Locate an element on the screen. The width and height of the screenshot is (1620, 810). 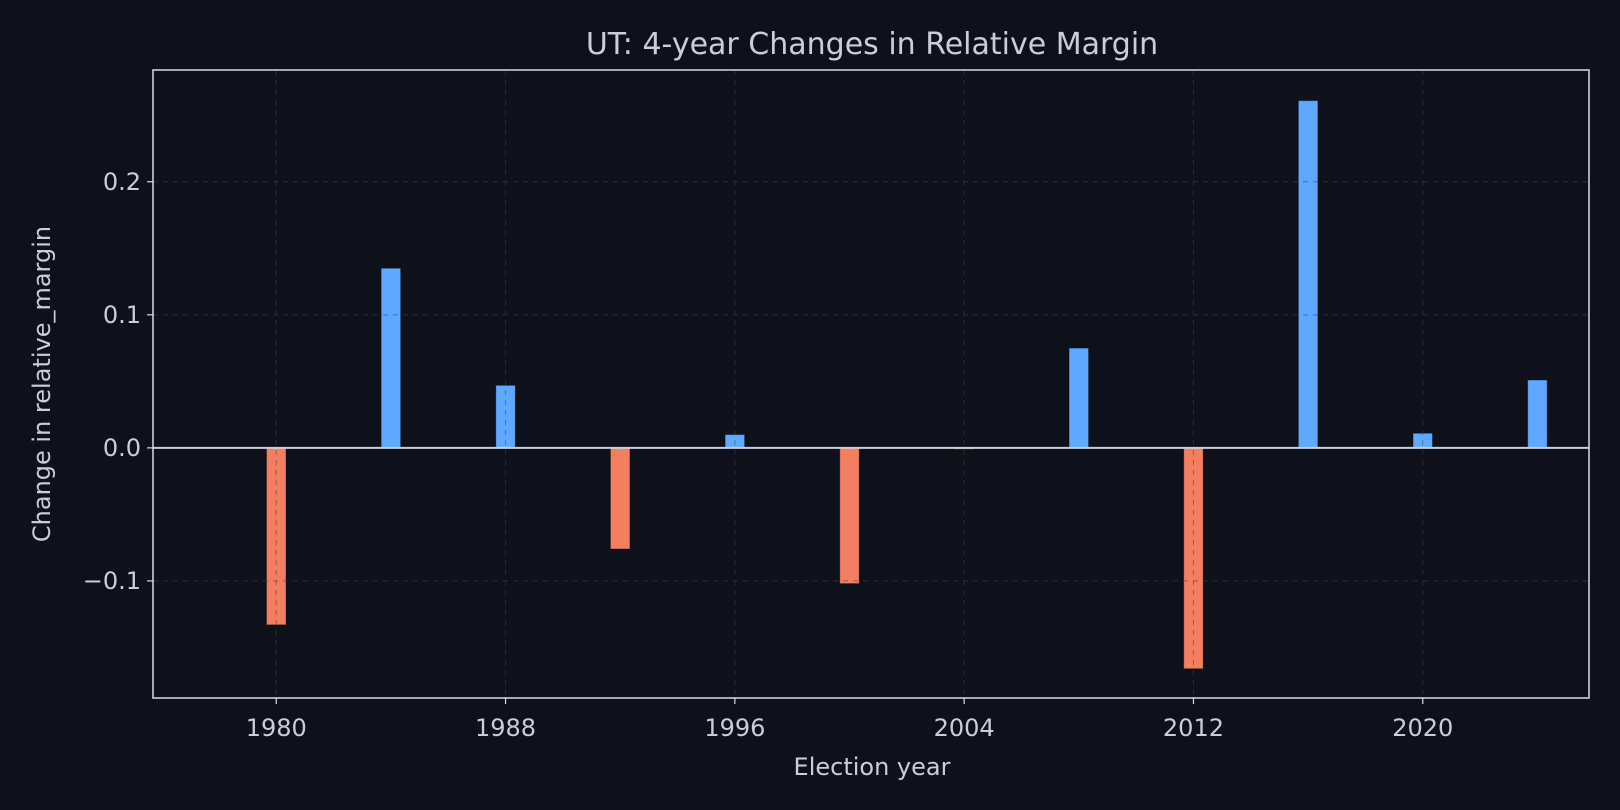
chart-title: UT: 4-year Changes in Relative Margin is located at coordinates (872, 44).